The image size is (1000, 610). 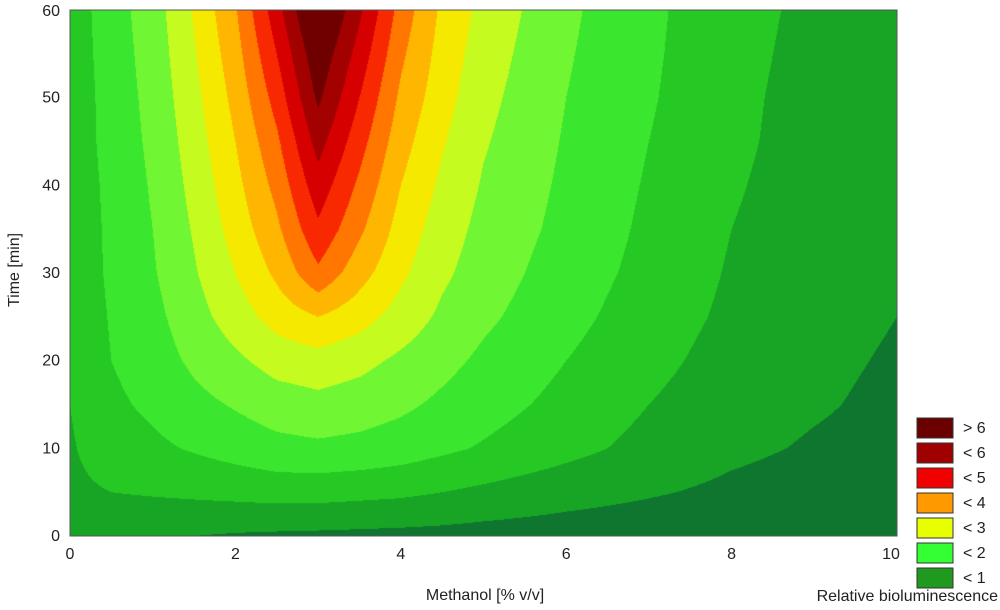 What do you see at coordinates (974, 453) in the screenshot?
I see `legend-label: < 6` at bounding box center [974, 453].